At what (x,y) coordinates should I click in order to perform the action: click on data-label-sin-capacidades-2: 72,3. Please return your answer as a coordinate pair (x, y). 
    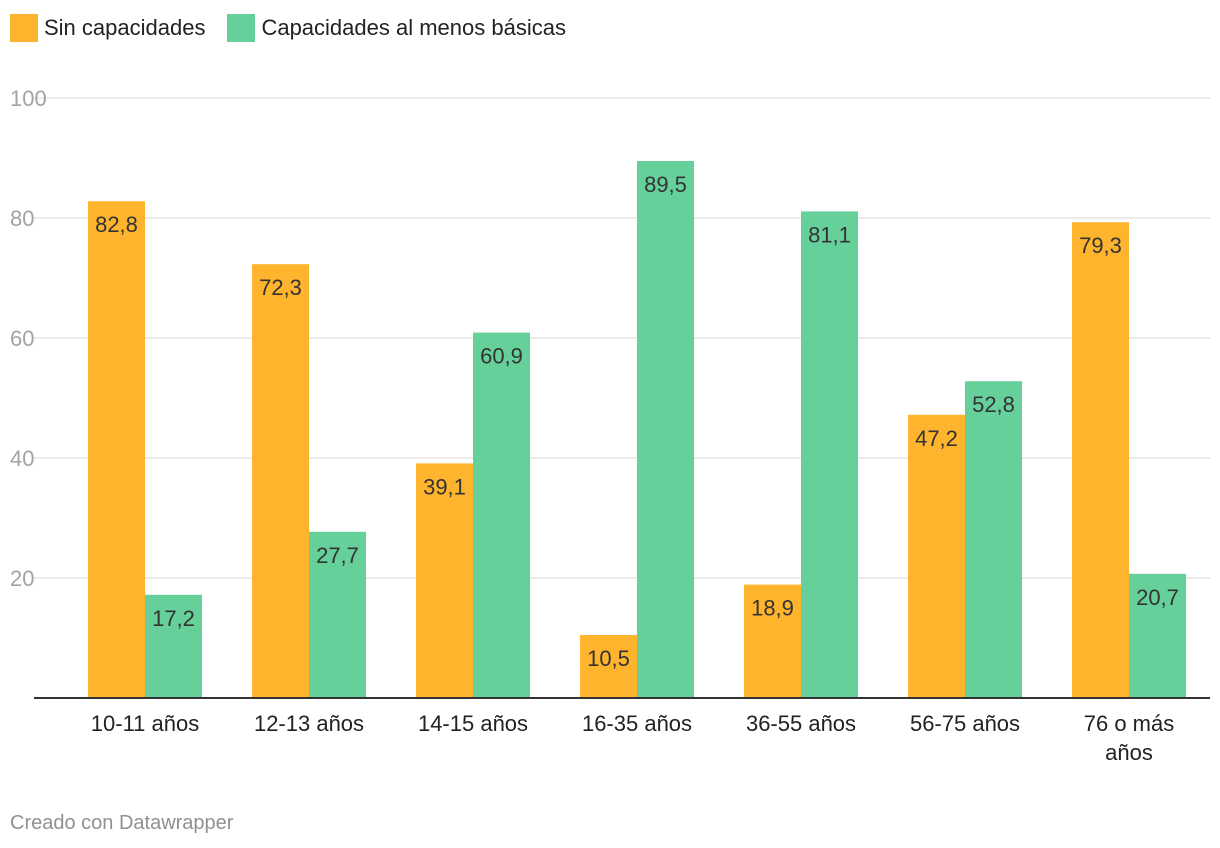
    Looking at the image, I should click on (280, 287).